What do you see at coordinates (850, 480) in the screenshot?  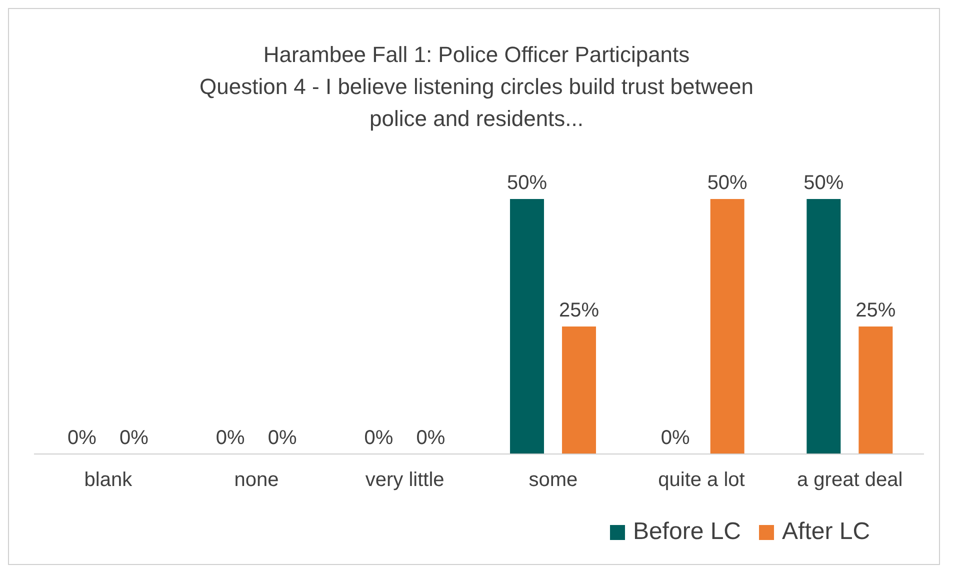 I see `x-tick-label: a great deal` at bounding box center [850, 480].